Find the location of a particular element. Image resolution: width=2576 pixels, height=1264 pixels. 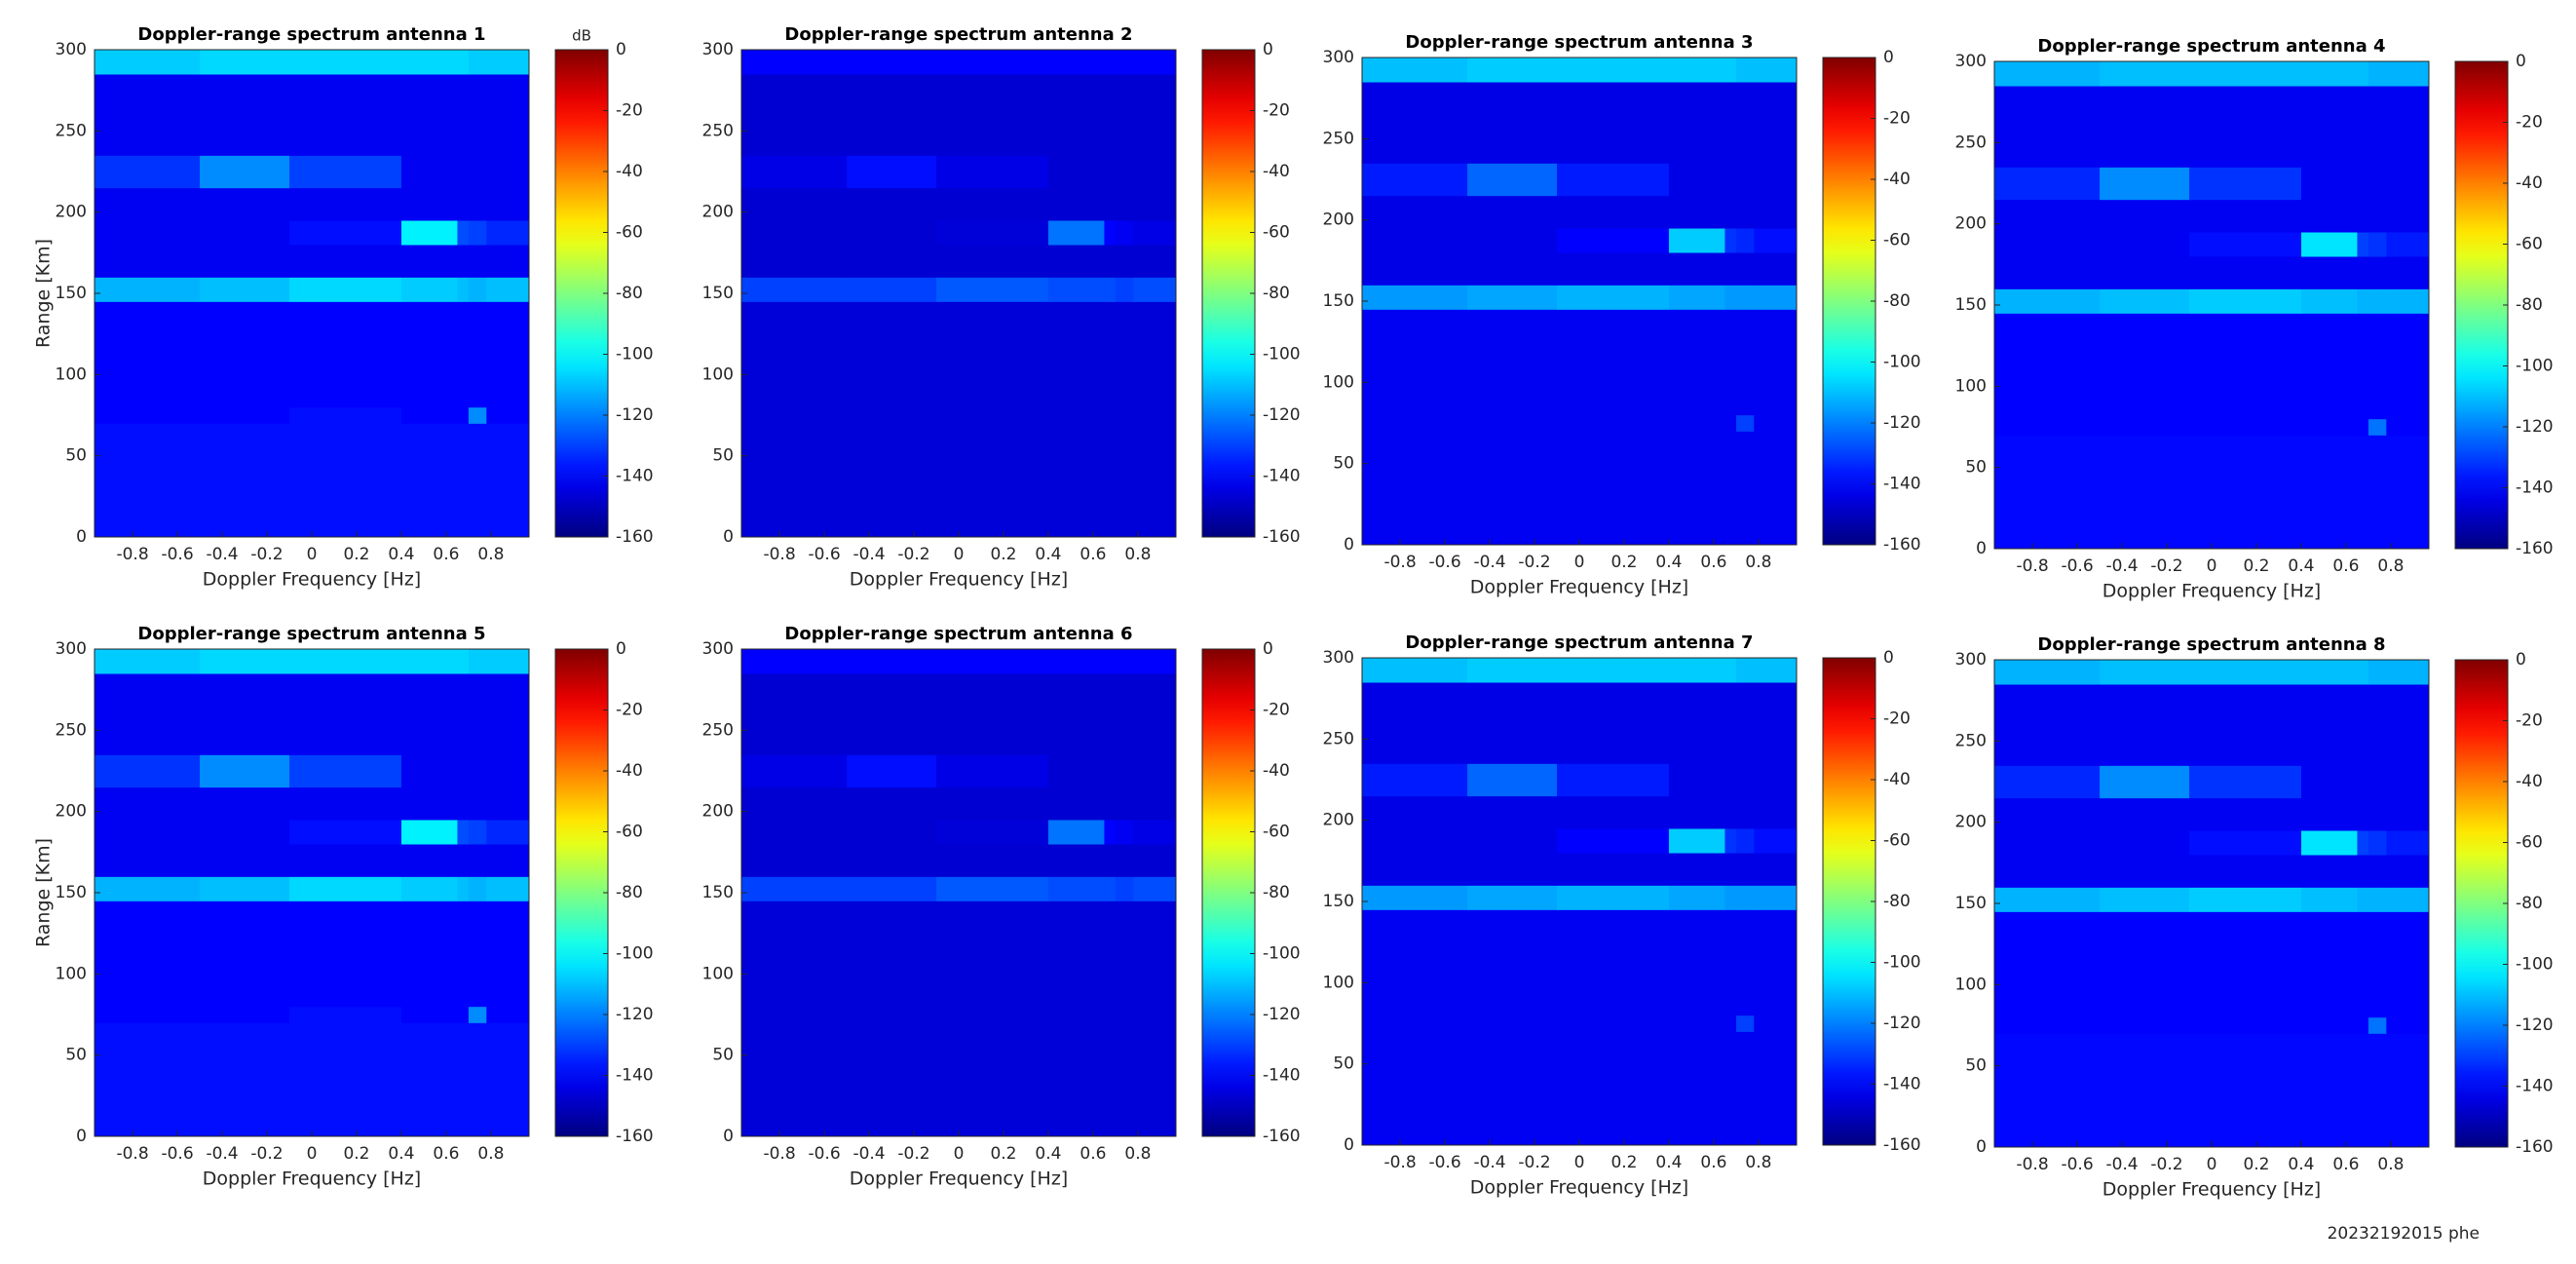

x-tick-label: 0 is located at coordinates (312, 554).